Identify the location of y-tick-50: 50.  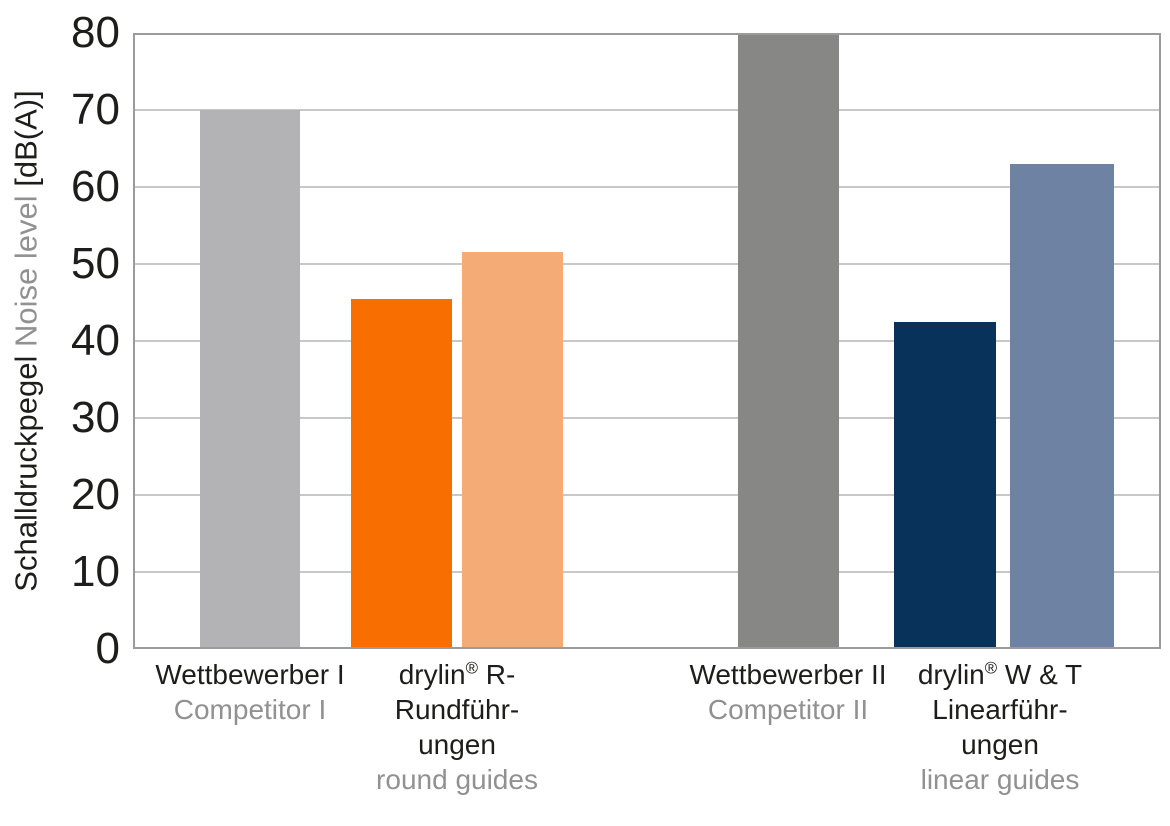
(95, 263).